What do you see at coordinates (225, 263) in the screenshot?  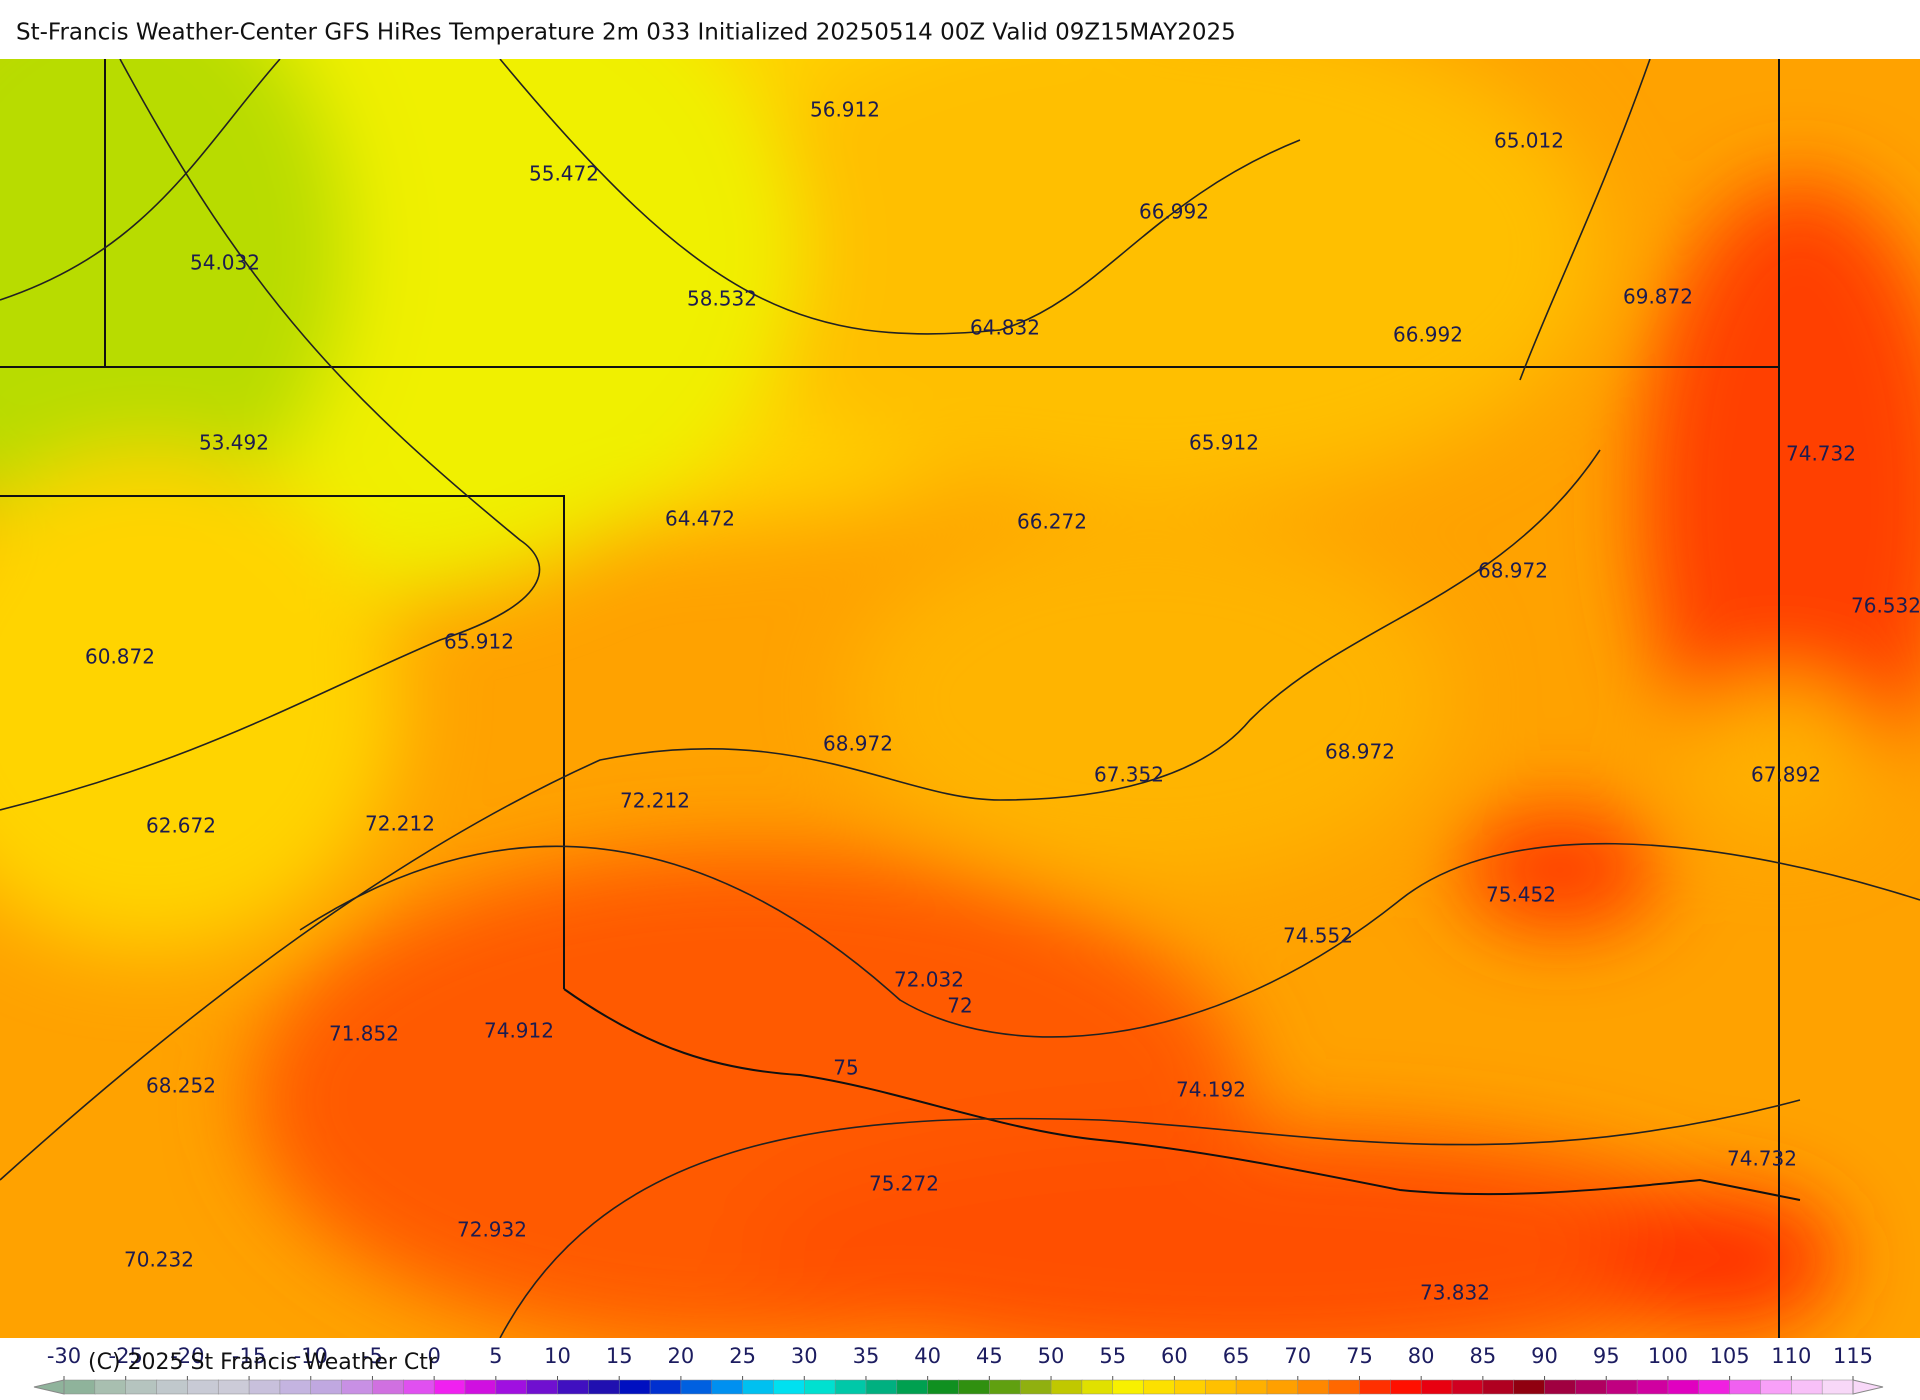 I see `temperature-label: 54.032` at bounding box center [225, 263].